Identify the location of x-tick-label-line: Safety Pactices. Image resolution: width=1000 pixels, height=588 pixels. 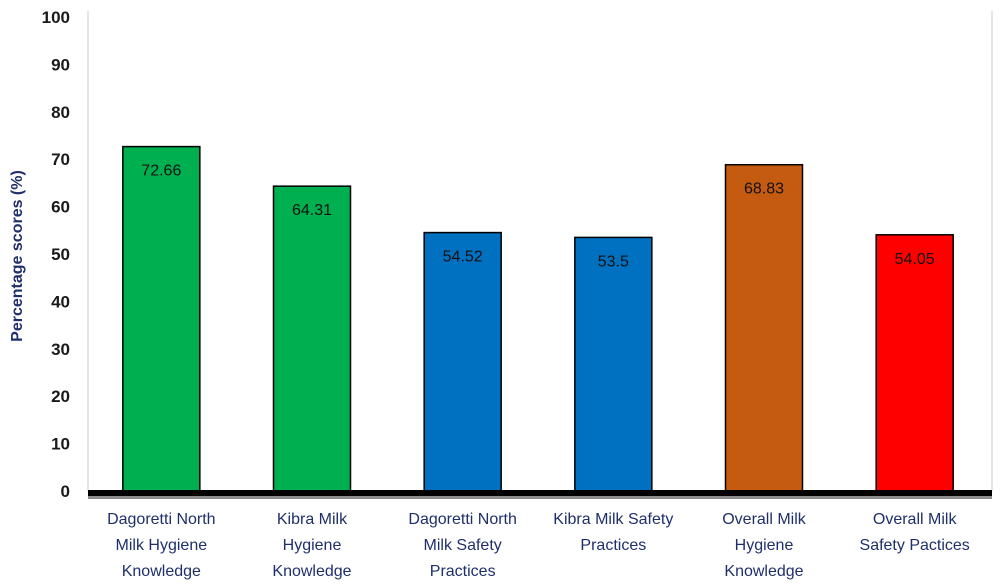
(915, 545).